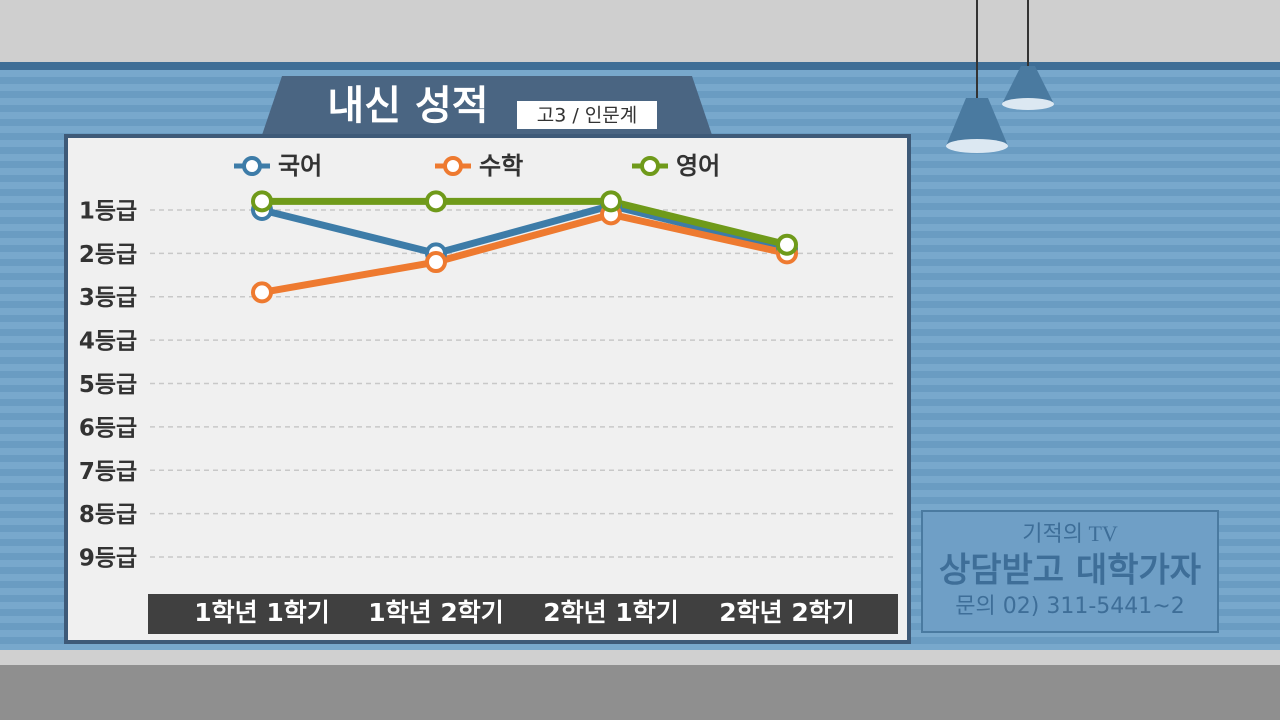  Describe the element at coordinates (1000, 76) in the screenshot. I see `lamps` at that location.